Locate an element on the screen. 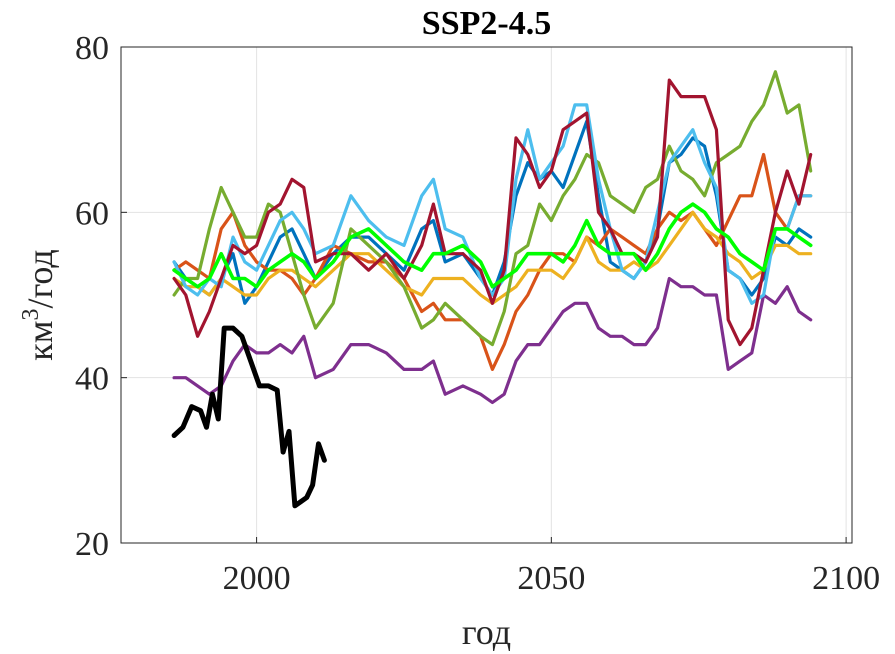 The height and width of the screenshot is (654, 895). y-axis-label-base: км is located at coordinates (40, 340).